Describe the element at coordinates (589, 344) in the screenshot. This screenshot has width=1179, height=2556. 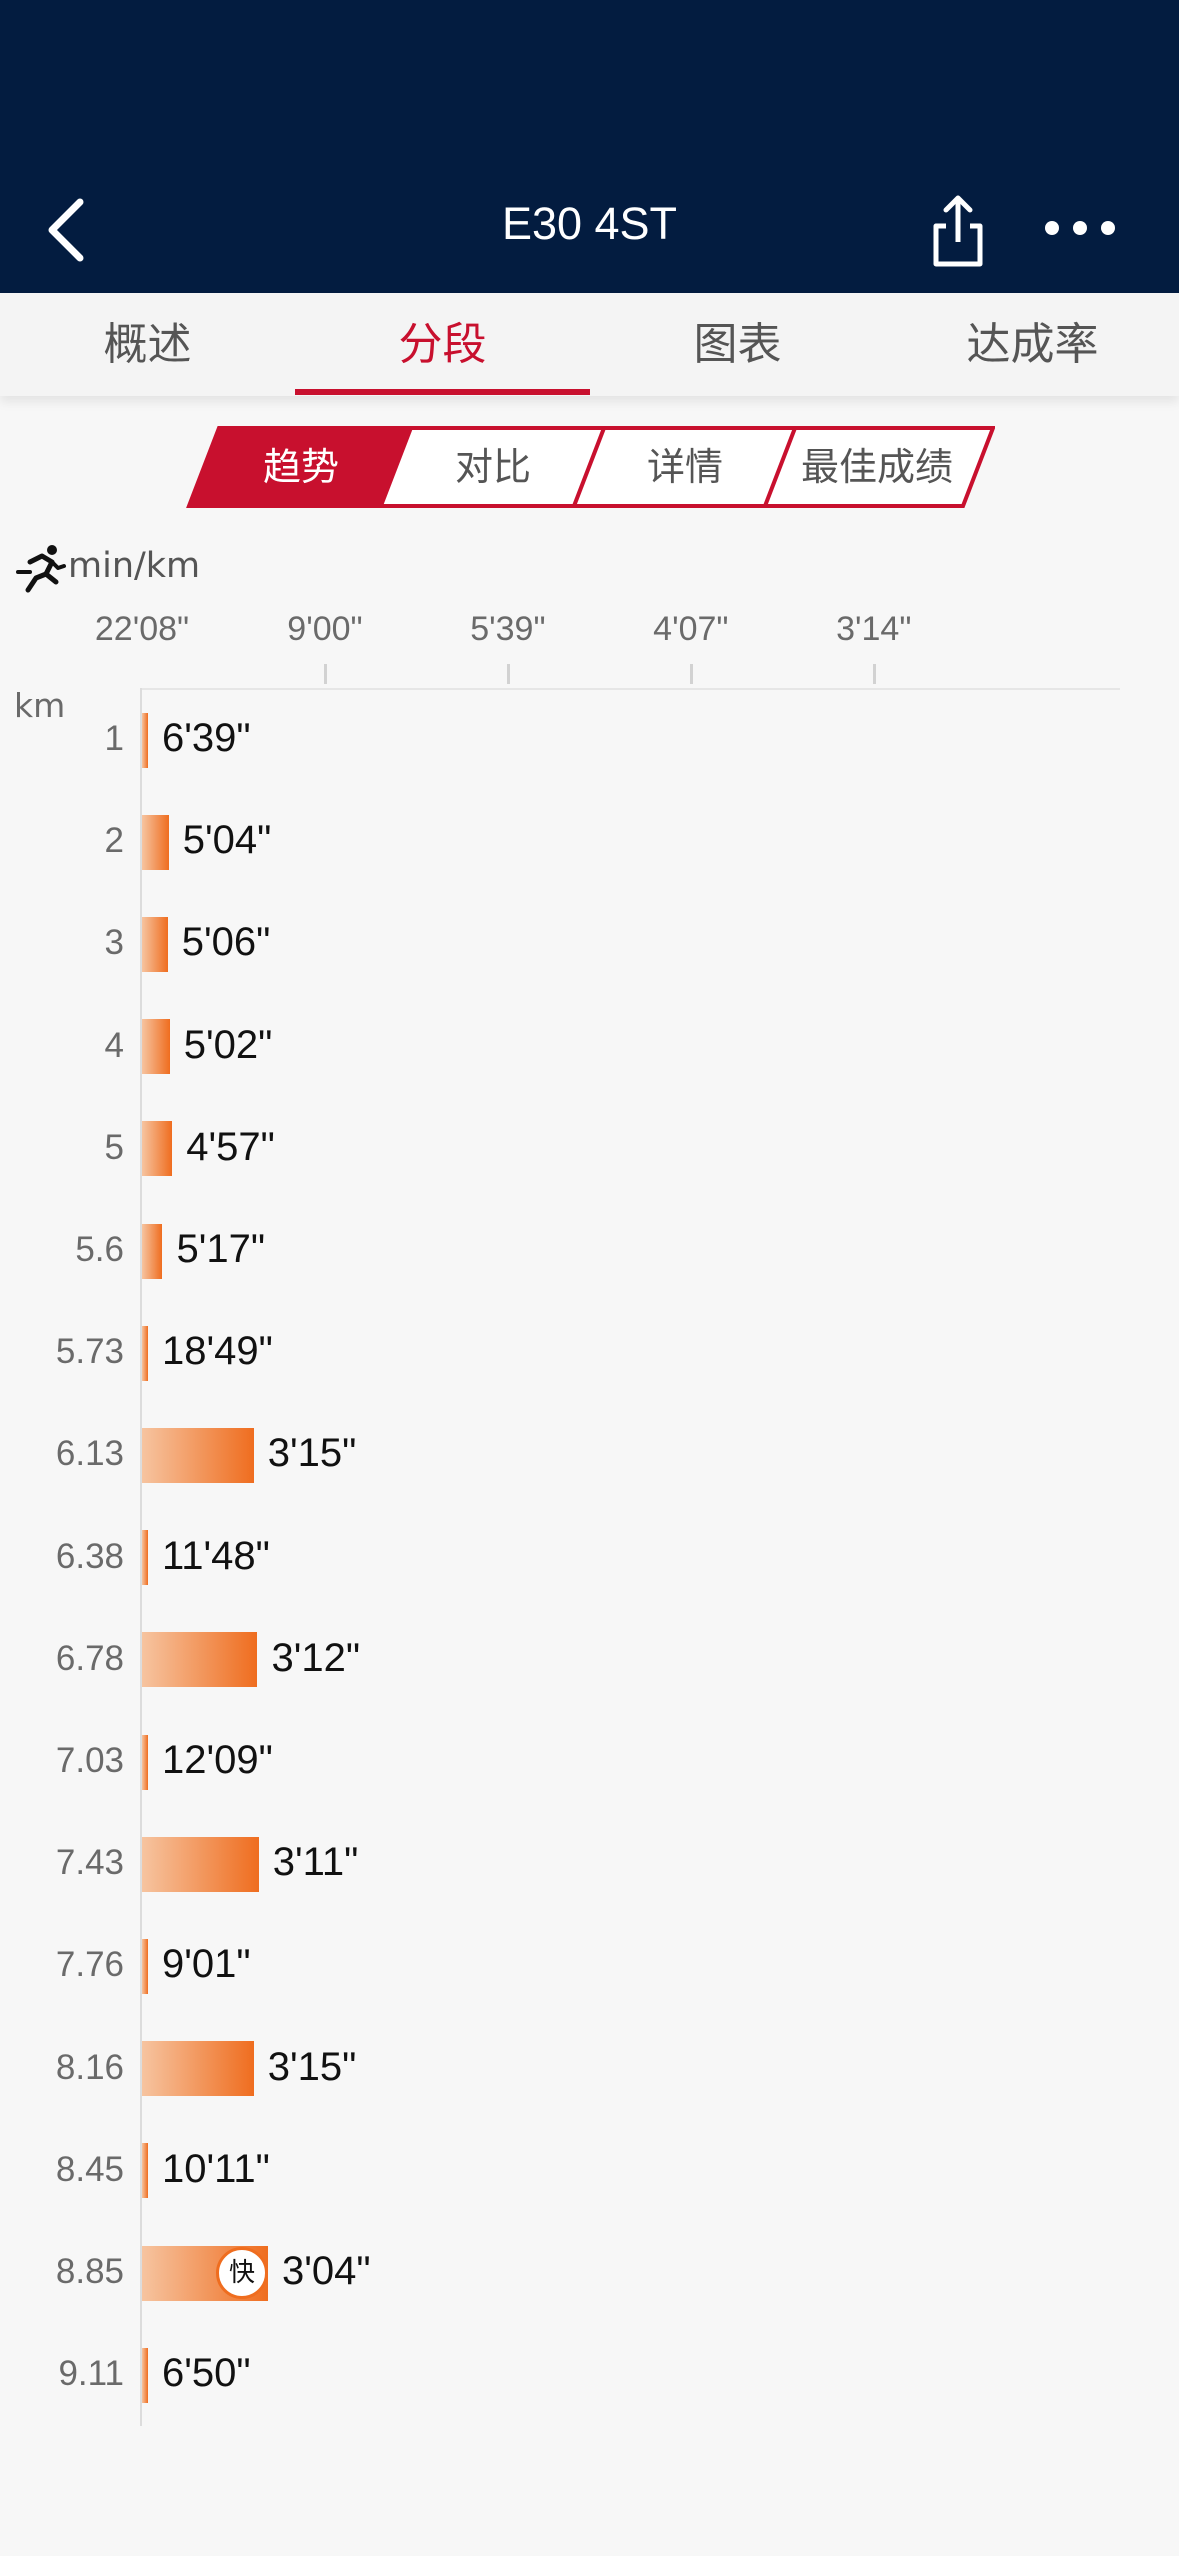
I see `tab-bar: 概述 分段 图表 达成率` at that location.